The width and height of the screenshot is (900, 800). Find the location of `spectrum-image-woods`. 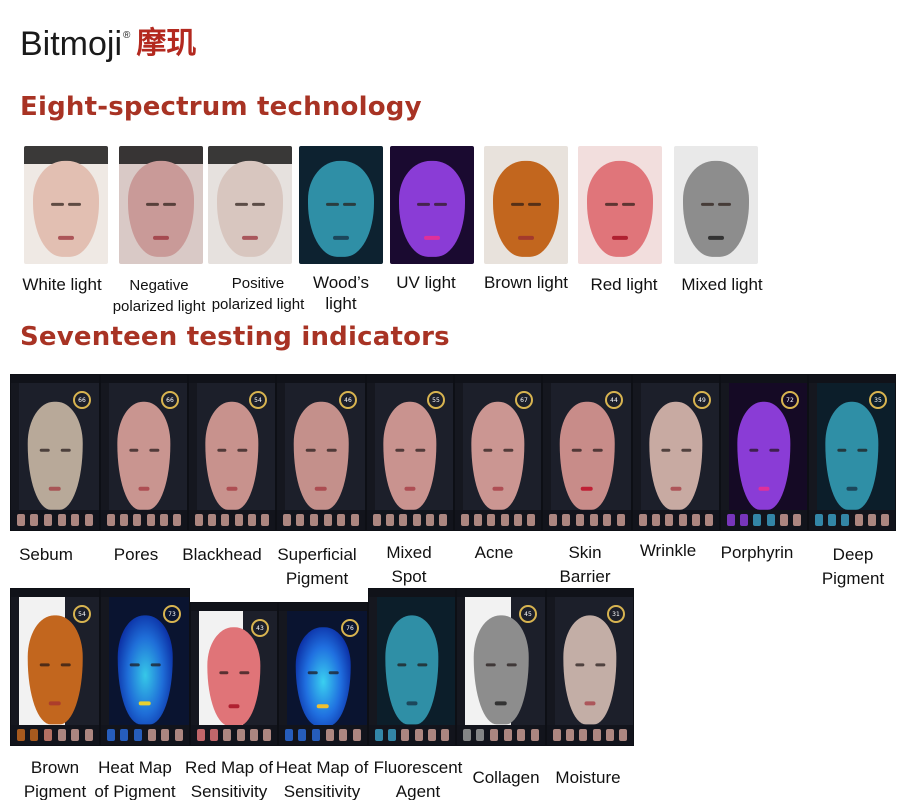

spectrum-image-woods is located at coordinates (341, 205).